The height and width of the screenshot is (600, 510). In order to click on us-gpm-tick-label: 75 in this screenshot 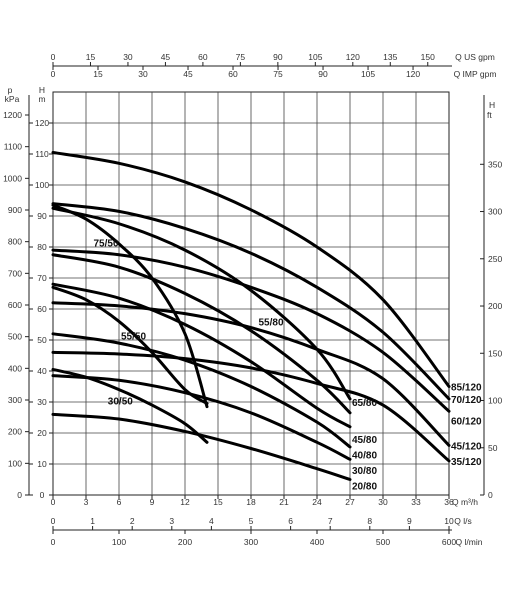, I will do `click(241, 57)`.